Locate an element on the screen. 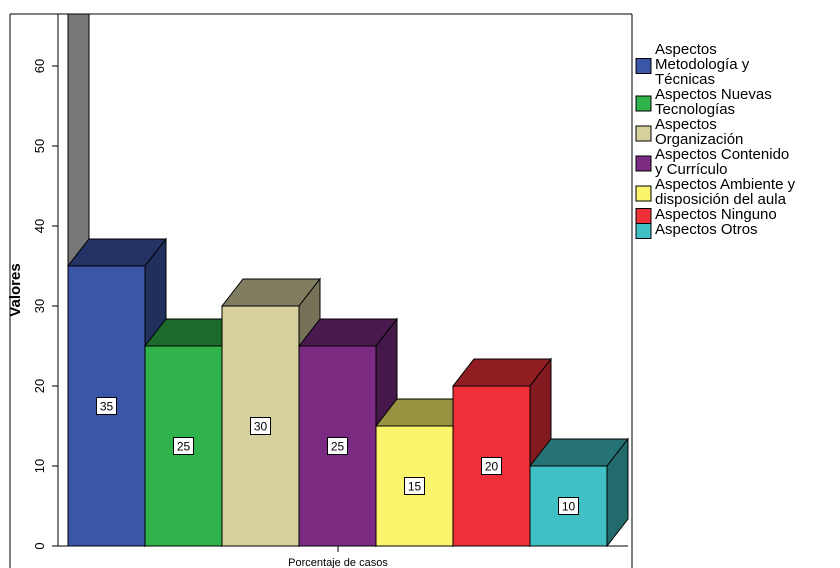 This screenshot has width=840, height=568. legend-item-7: Aspectos Otros is located at coordinates (696, 230).